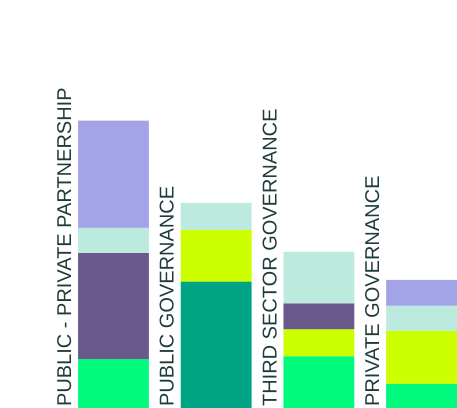  I want to click on x-tick-label: PUBLIC - PRIVATE PARTNERSHIP, so click(65, 246).